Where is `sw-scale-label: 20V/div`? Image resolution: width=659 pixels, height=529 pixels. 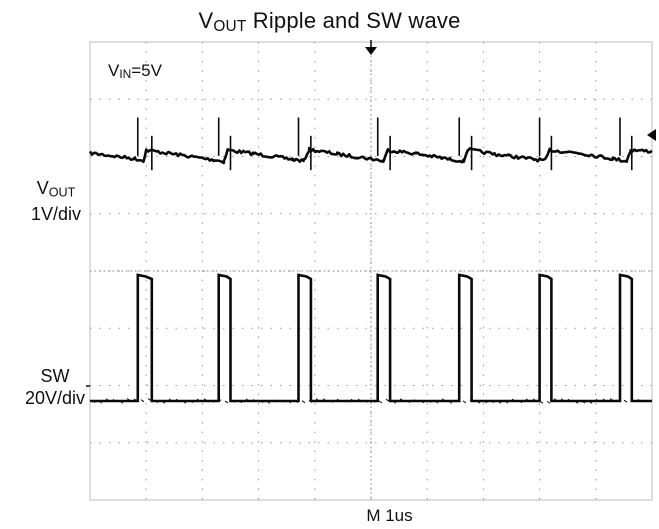 sw-scale-label: 20V/div is located at coordinates (55, 398).